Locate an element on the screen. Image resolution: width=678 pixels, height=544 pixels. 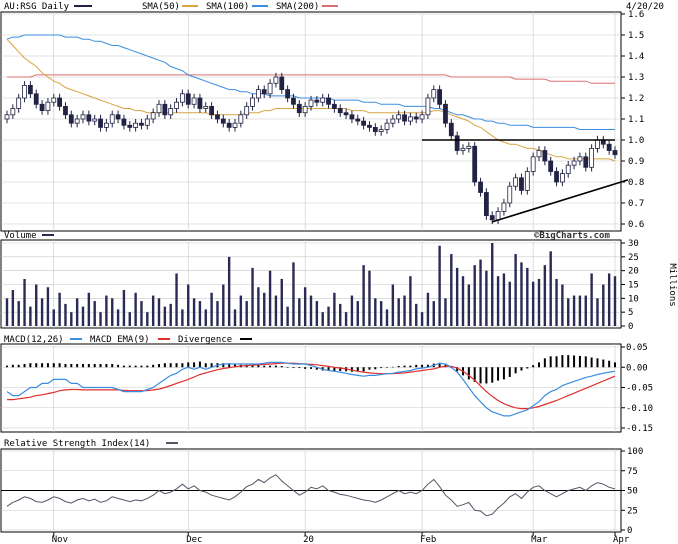
rsi-series is located at coordinates (311, 495).